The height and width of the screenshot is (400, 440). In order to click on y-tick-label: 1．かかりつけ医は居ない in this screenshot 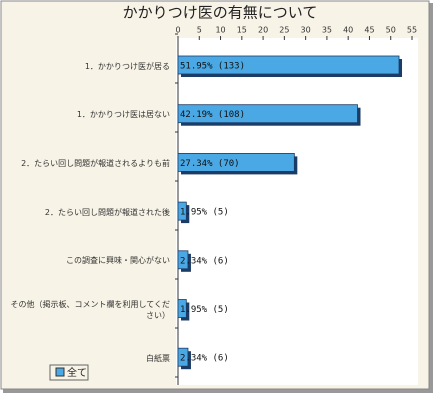, I will do `click(123, 115)`.